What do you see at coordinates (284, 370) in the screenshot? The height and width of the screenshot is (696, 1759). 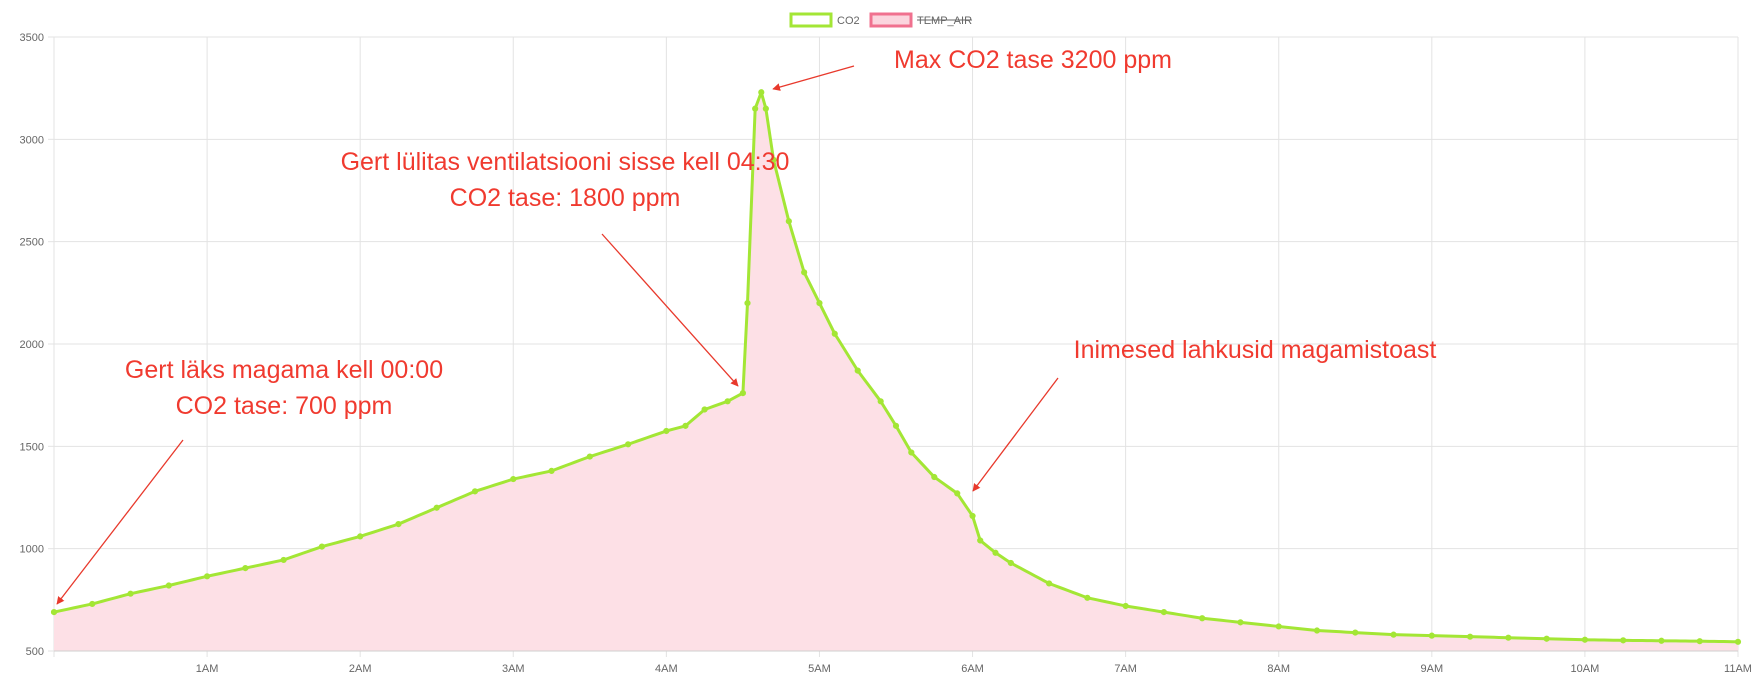 I see `annotation-text: Gert läks magama kell 00:00` at bounding box center [284, 370].